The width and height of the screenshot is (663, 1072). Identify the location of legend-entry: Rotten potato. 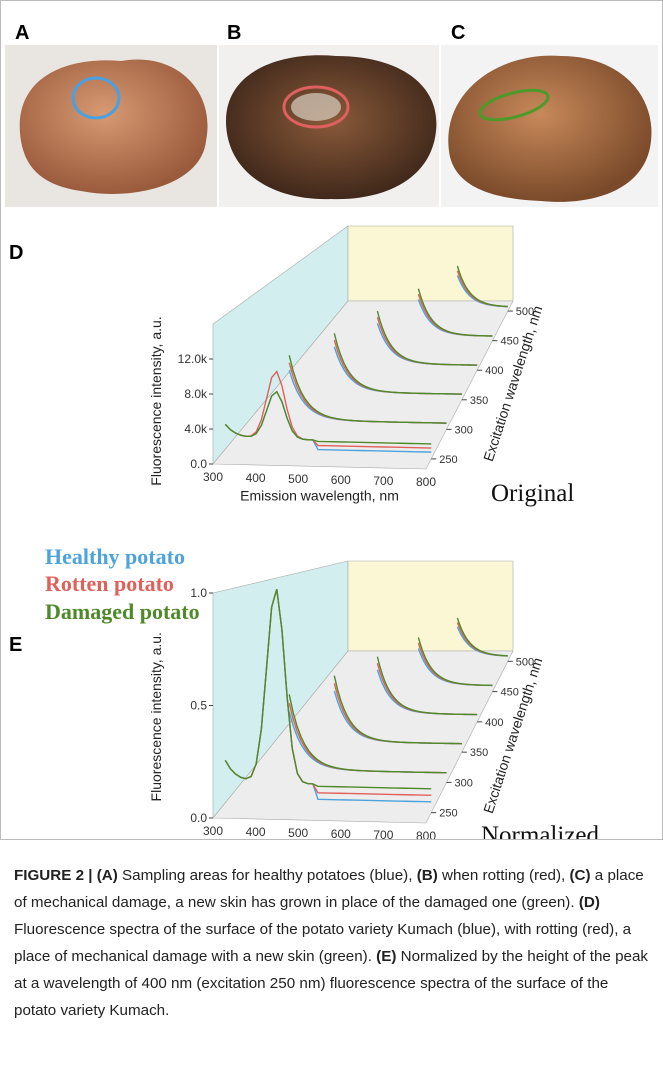
(109, 583).